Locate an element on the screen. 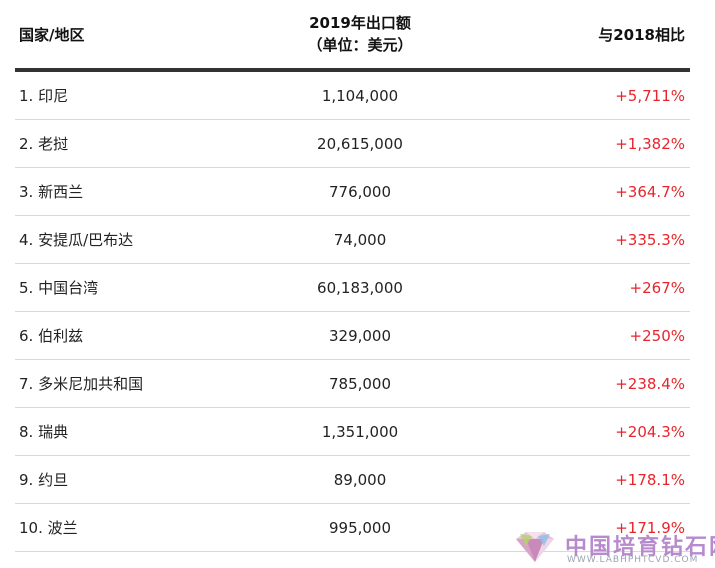 The width and height of the screenshot is (715, 568). table-row: 10. 波兰 995,000 +171.9% is located at coordinates (352, 528).